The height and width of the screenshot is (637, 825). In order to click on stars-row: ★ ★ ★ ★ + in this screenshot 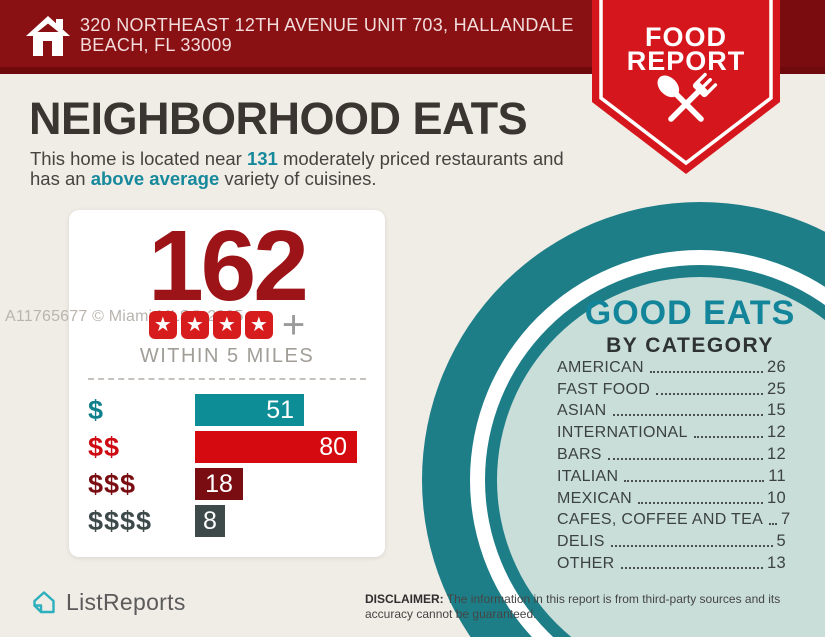, I will do `click(227, 325)`.